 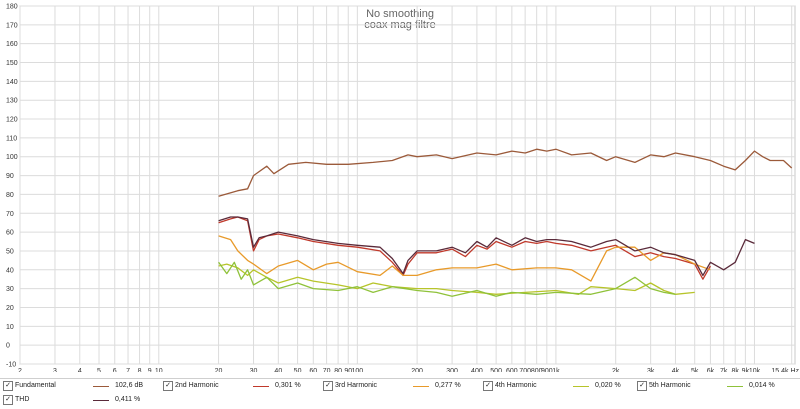 What do you see at coordinates (10, 195) in the screenshot?
I see `y-tick-label: 80` at bounding box center [10, 195].